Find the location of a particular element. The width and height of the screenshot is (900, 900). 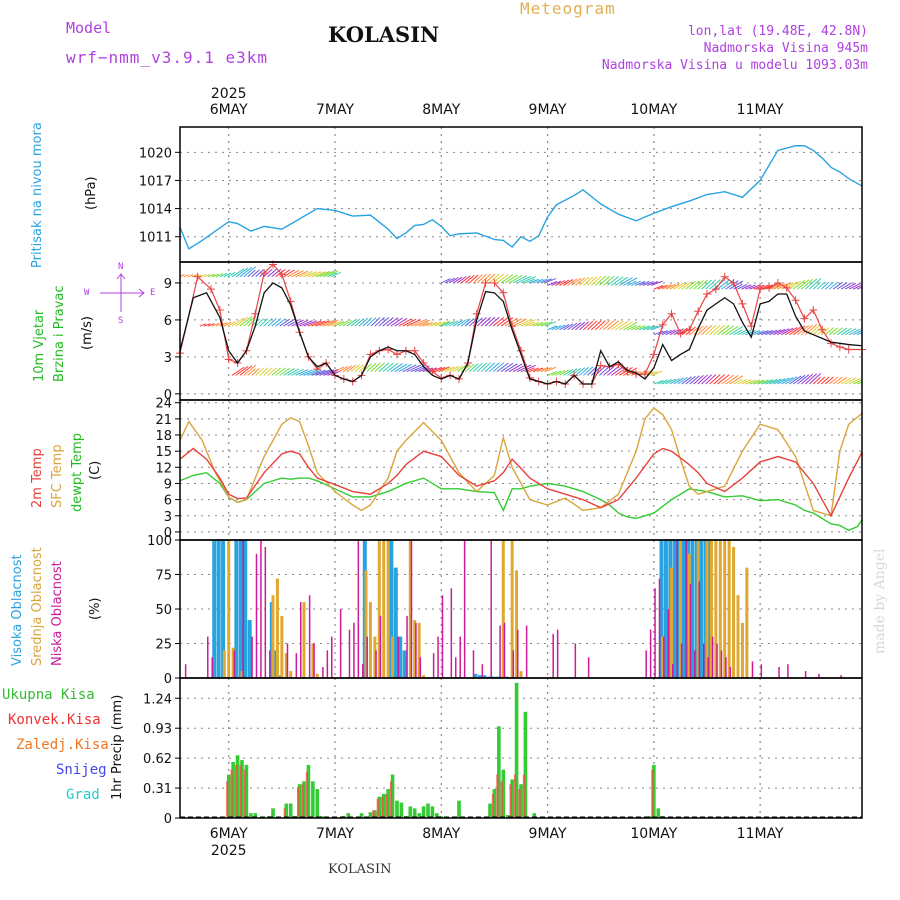

ytick-label-3: 100 is located at coordinates (159, 541).